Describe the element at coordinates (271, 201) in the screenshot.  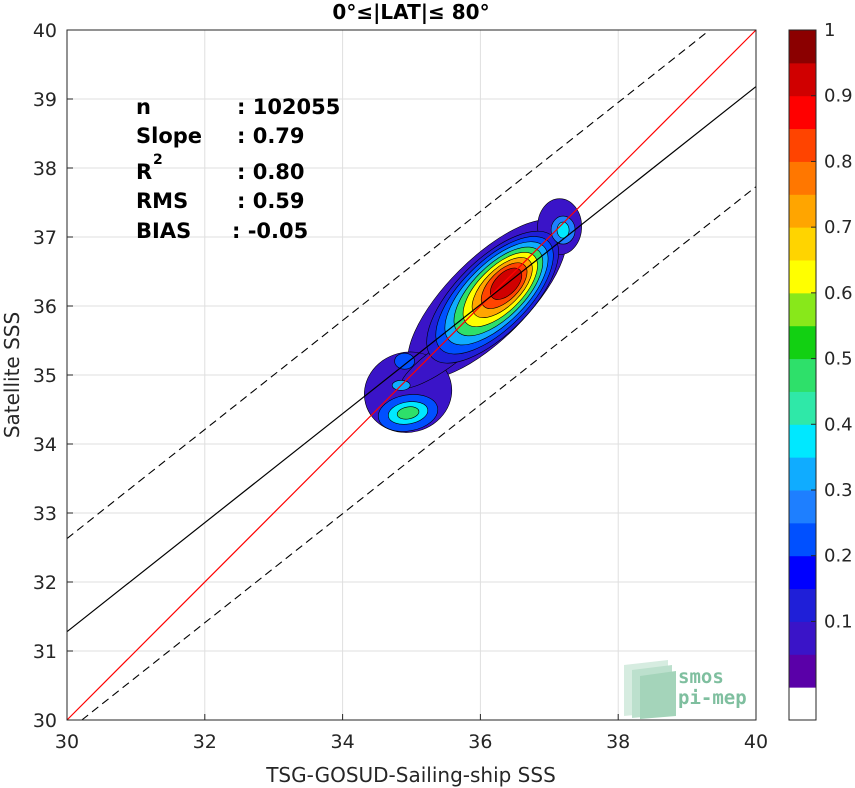
I see `stat-rms-value: : 0.59` at that location.